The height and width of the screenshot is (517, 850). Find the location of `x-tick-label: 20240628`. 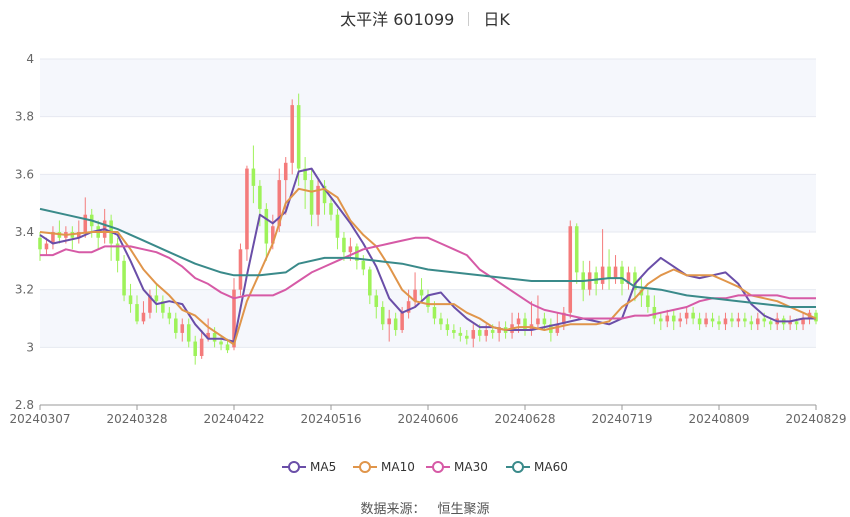

x-tick-label: 20240628 is located at coordinates (524, 419).